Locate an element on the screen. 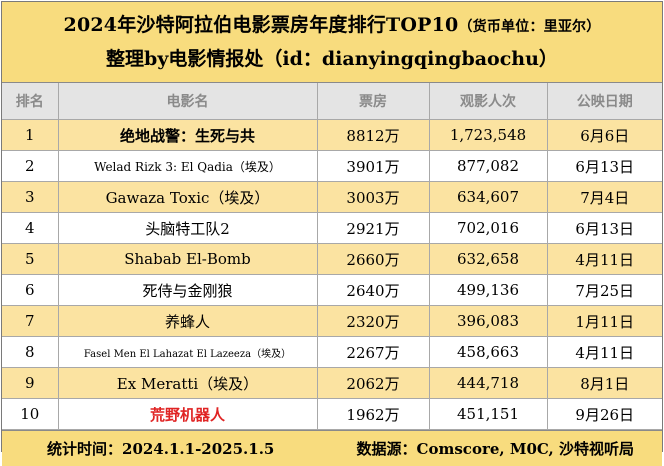 The image size is (664, 466). rank-cell: 3 is located at coordinates (30, 197).